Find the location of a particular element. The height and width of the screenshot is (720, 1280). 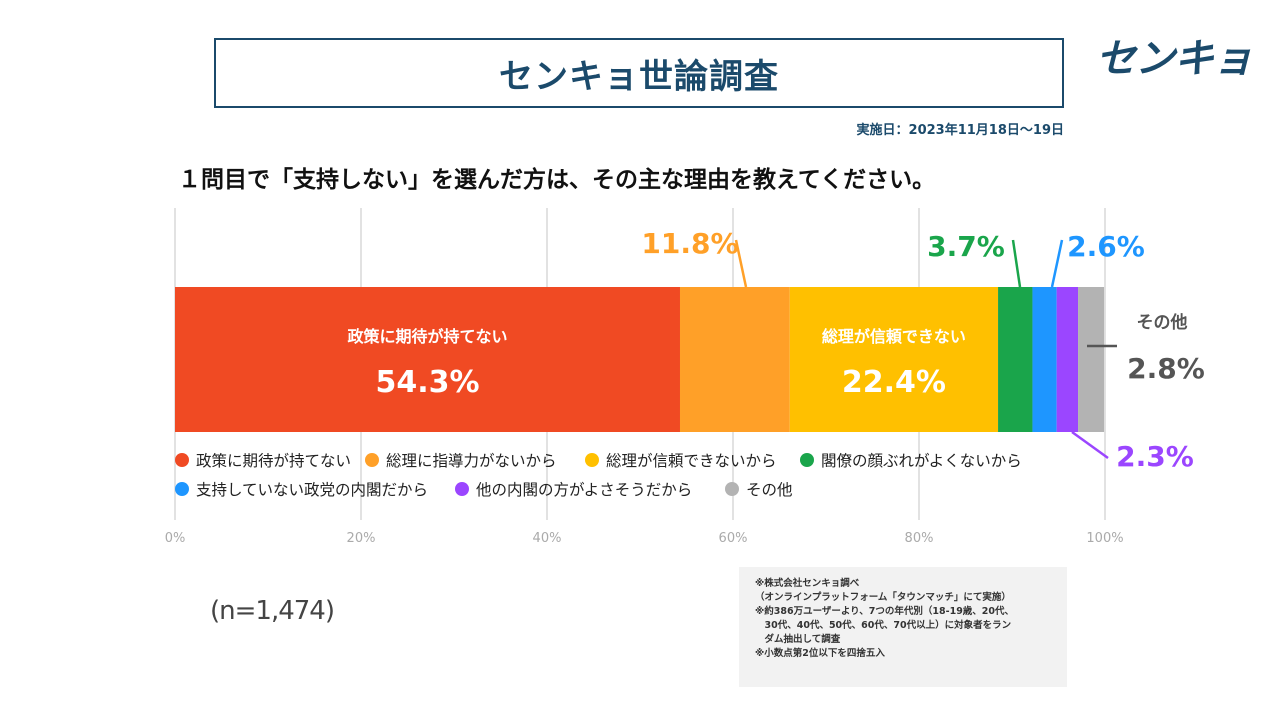

segment-name-label: その他 is located at coordinates (1162, 322).